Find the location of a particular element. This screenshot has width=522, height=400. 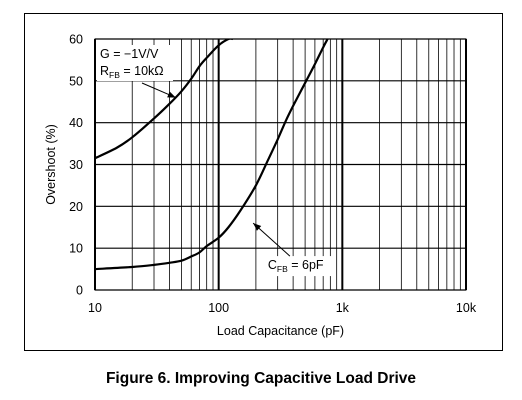

annotation-cfb-symbol: C is located at coordinates (272, 265).